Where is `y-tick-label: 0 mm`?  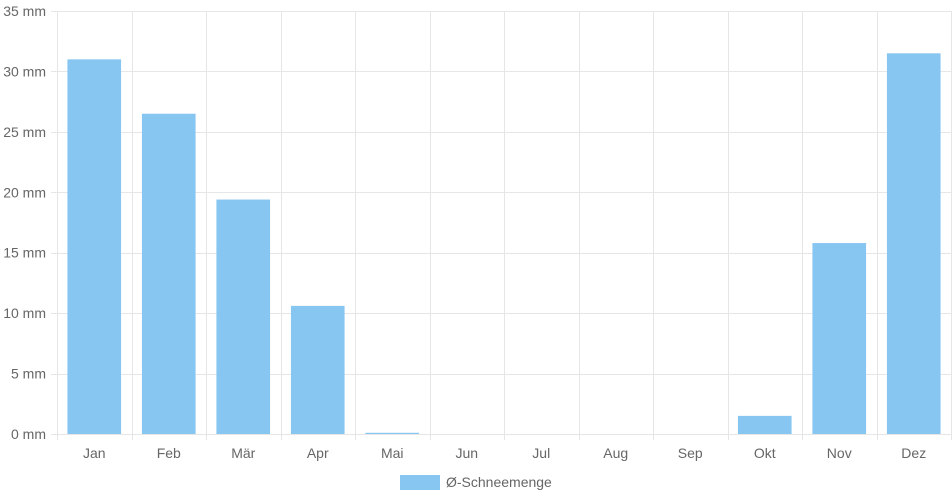
y-tick-label: 0 mm is located at coordinates (28, 434).